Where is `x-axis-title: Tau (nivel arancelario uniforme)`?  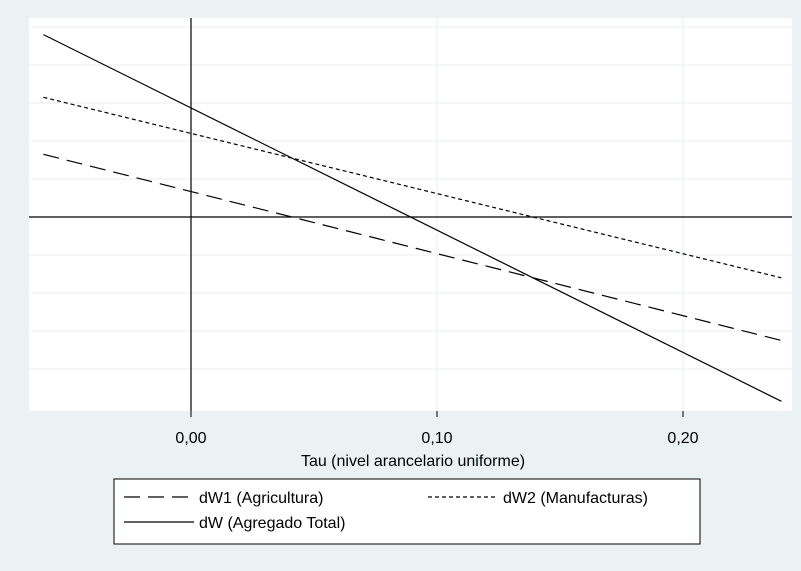
x-axis-title: Tau (nivel arancelario uniforme) is located at coordinates (413, 461).